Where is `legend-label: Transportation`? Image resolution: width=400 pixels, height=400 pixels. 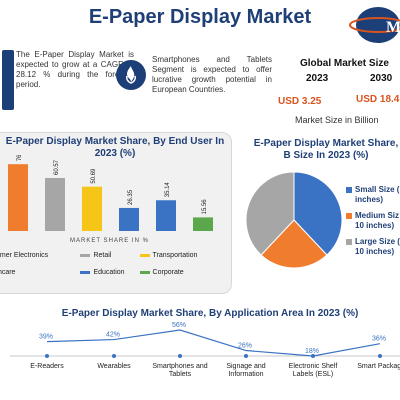 legend-label: Transportation is located at coordinates (175, 255).